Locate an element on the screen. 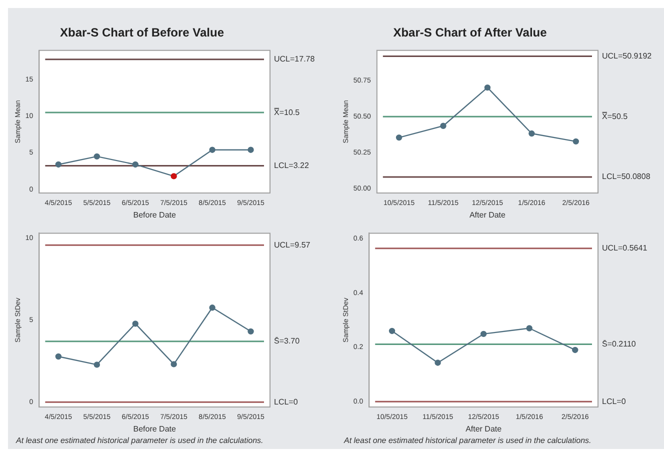 The height and width of the screenshot is (453, 664). ref-line-label: S̄=0.2110 is located at coordinates (619, 343).